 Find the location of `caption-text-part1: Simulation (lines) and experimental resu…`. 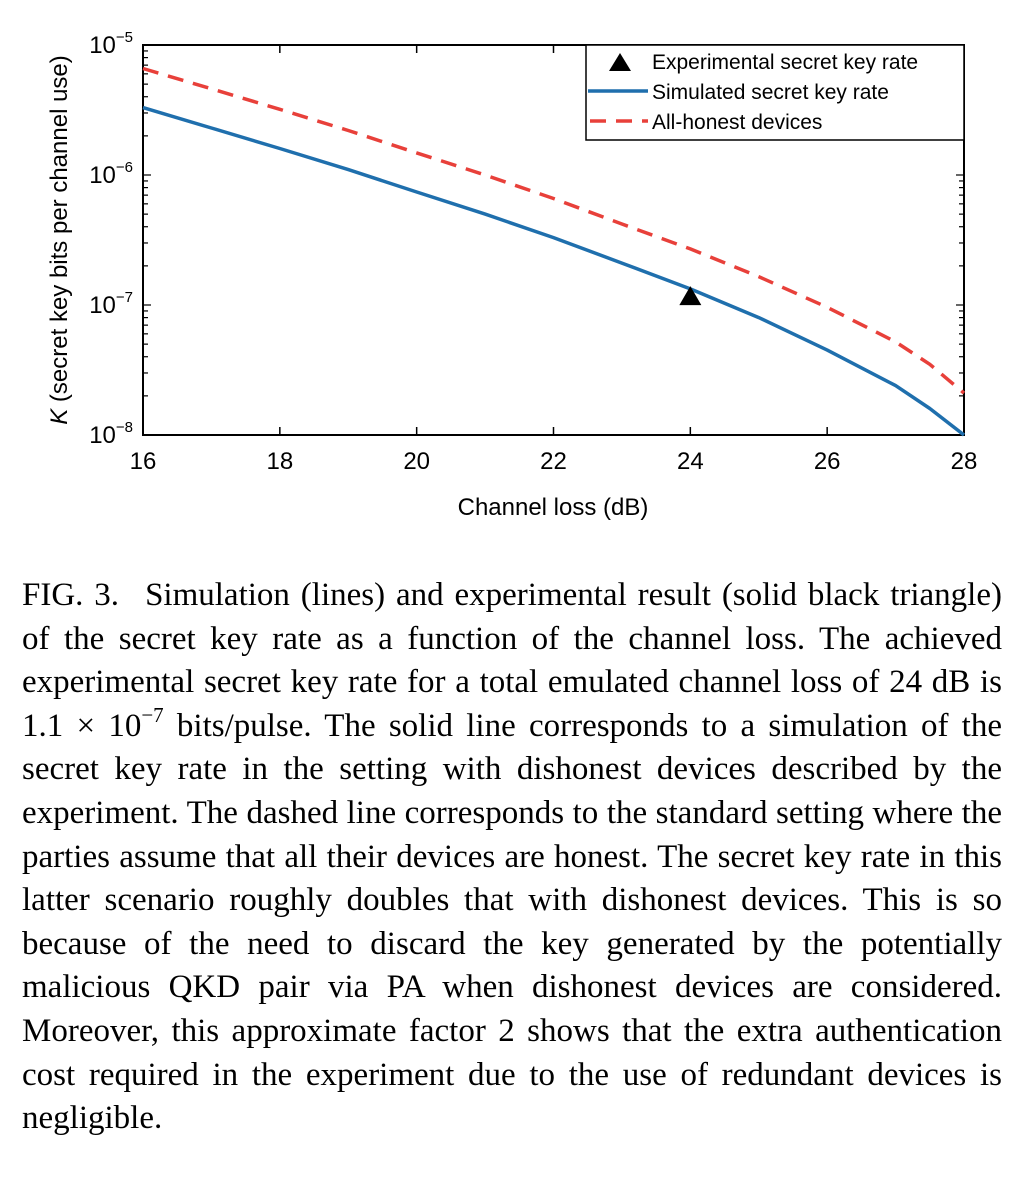

caption-text-part1: Simulation (lines) and experimental resu… is located at coordinates (512, 660).